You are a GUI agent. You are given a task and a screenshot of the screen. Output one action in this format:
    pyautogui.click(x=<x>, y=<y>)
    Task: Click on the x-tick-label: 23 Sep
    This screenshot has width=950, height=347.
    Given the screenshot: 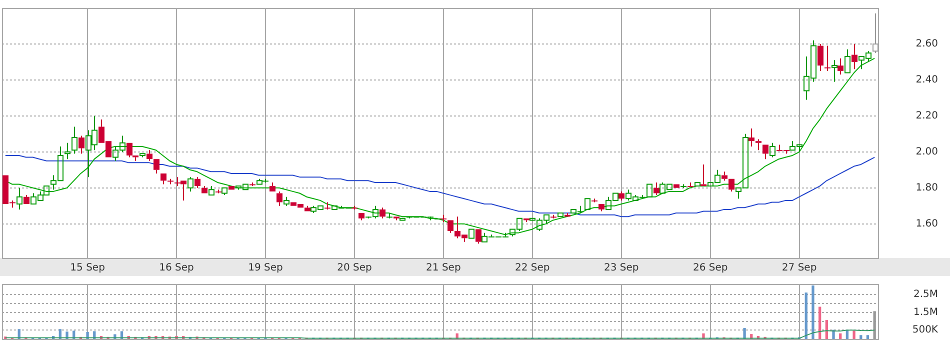 What is the action you would take?
    pyautogui.click(x=621, y=268)
    